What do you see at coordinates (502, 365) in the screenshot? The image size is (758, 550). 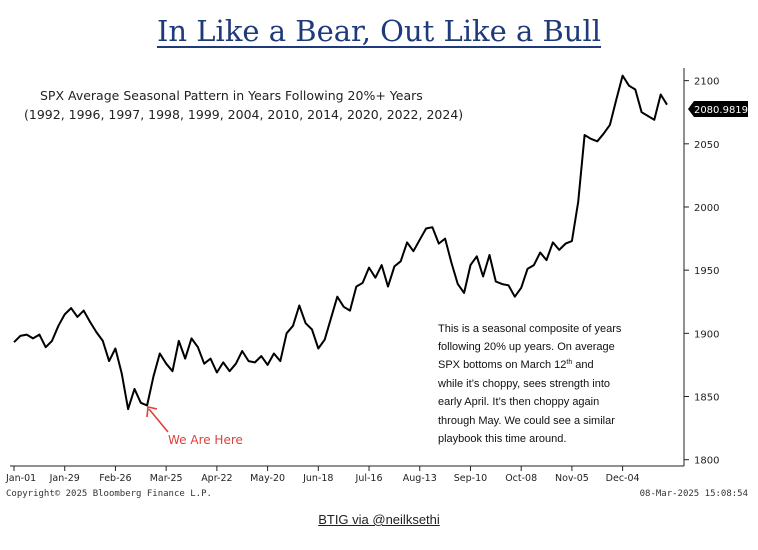 I see `commentary-line-3-main: SPX bottoms on March 12` at bounding box center [502, 365].